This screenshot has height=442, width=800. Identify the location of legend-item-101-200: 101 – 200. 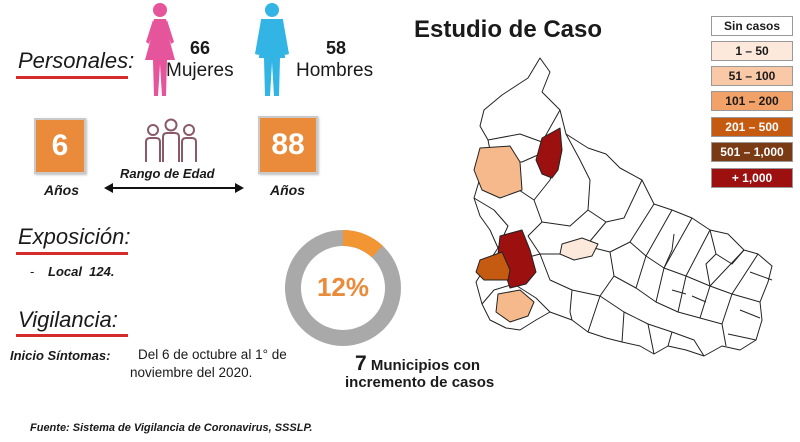
(752, 101).